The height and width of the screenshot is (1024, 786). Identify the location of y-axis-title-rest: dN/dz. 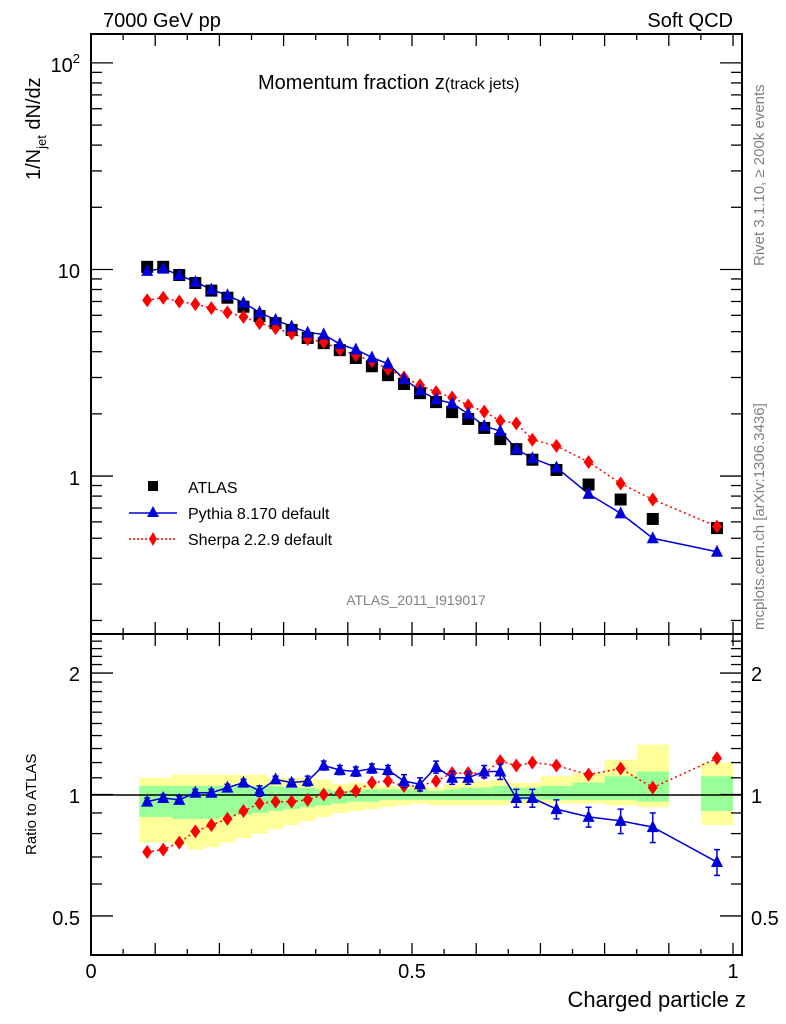
(34, 106).